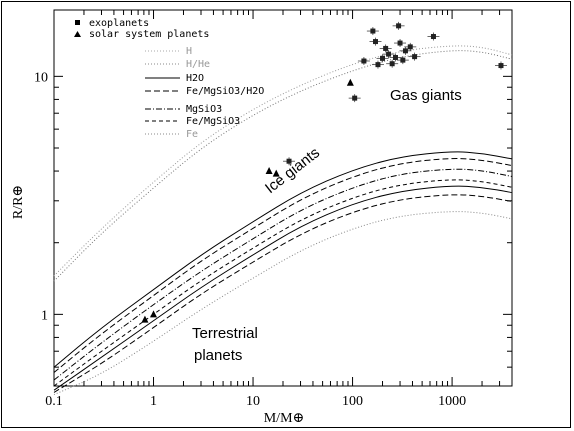 Image resolution: width=574 pixels, height=431 pixels. What do you see at coordinates (77, 34) in the screenshot?
I see `legend-marker-solar` at bounding box center [77, 34].